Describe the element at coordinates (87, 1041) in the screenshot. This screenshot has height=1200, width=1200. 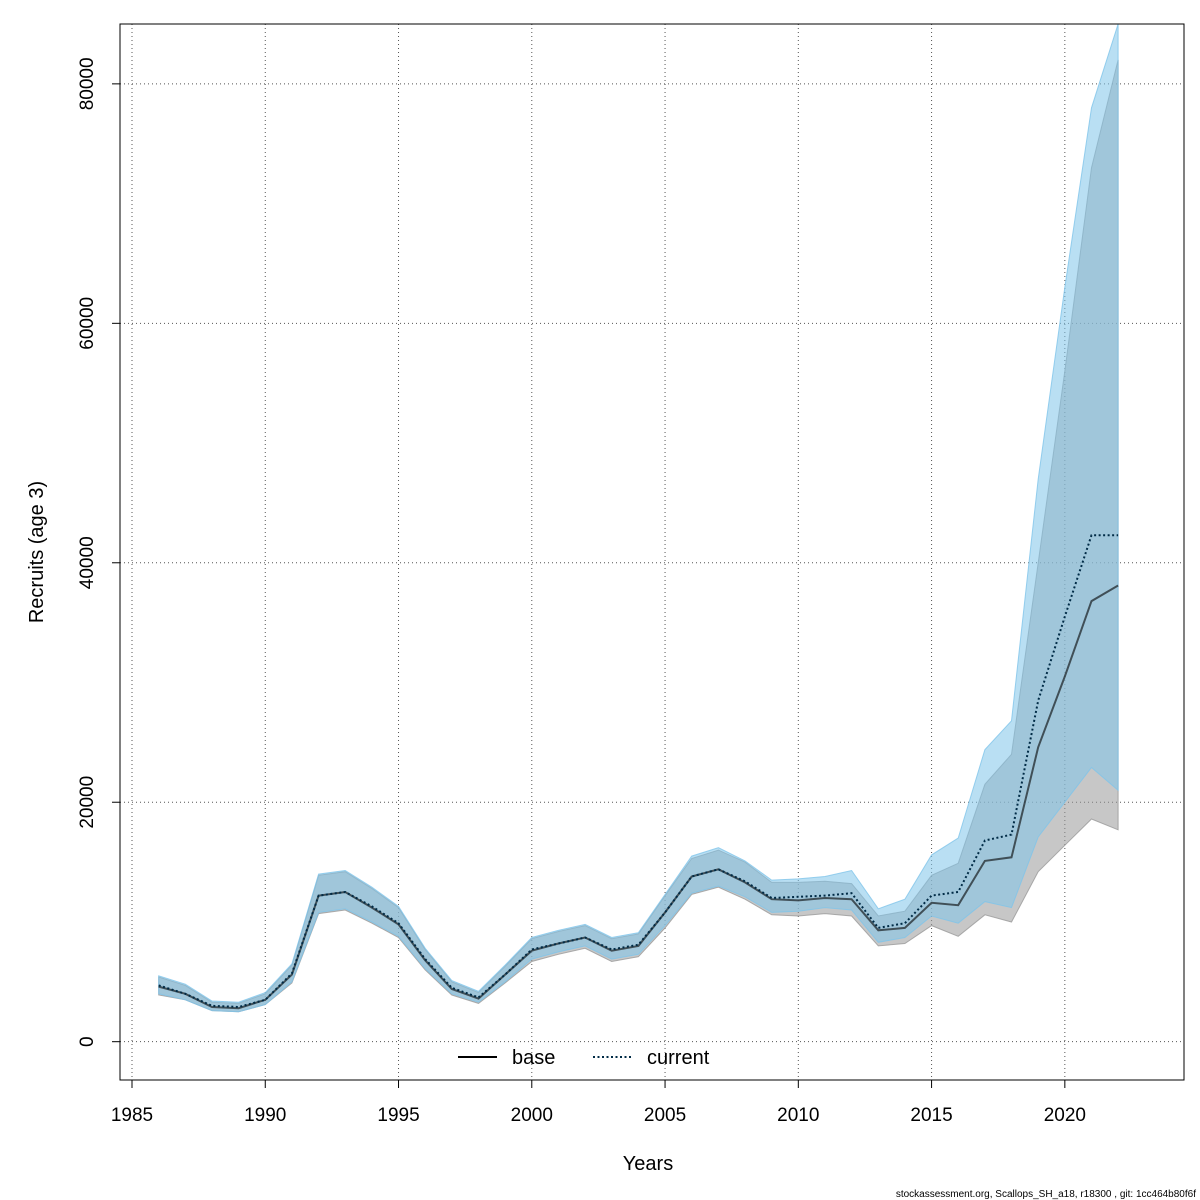
I see `y-tick-label-0: 0` at that location.